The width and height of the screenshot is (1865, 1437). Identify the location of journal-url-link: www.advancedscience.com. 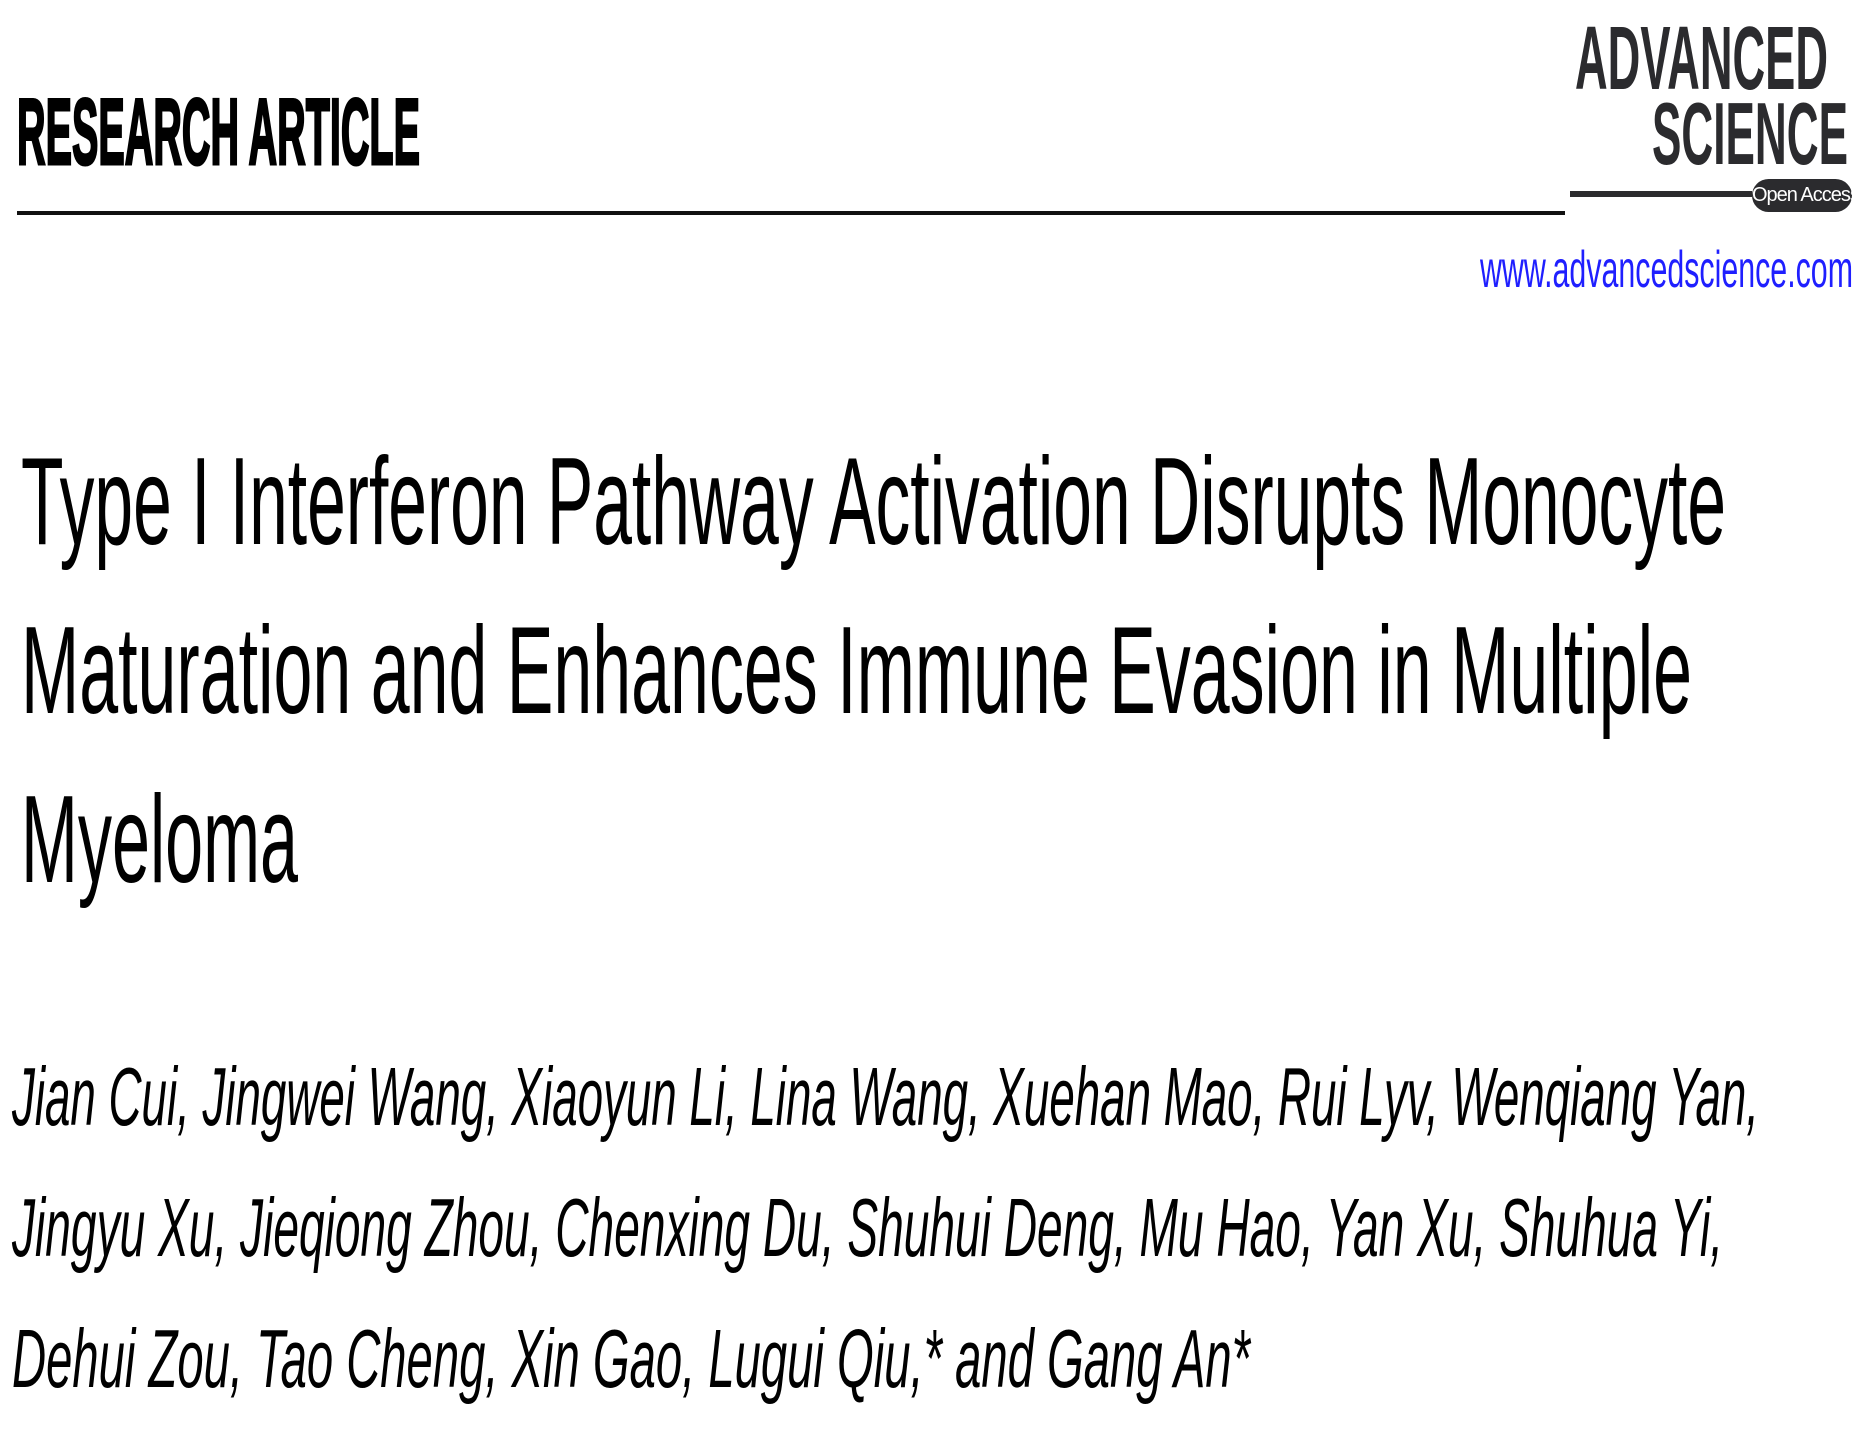
(1666, 270).